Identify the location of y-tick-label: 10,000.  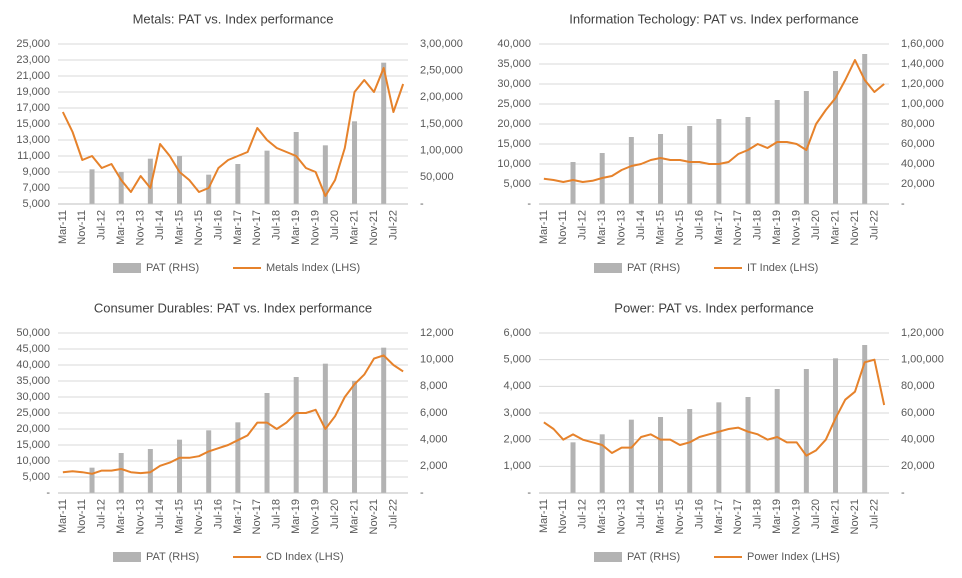
(514, 164).